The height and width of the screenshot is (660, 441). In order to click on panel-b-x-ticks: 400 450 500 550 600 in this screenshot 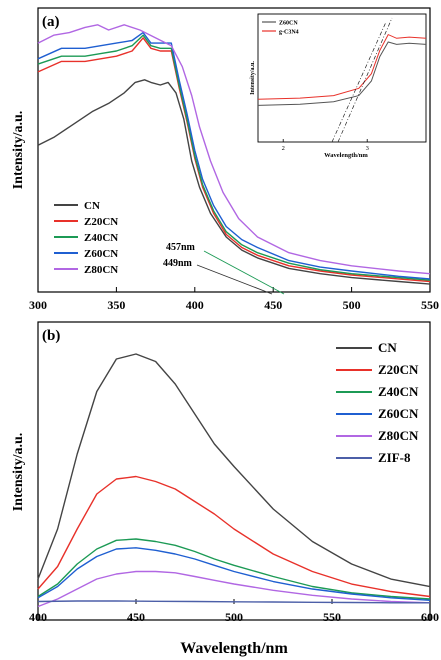, I will do `click(234, 611)`.